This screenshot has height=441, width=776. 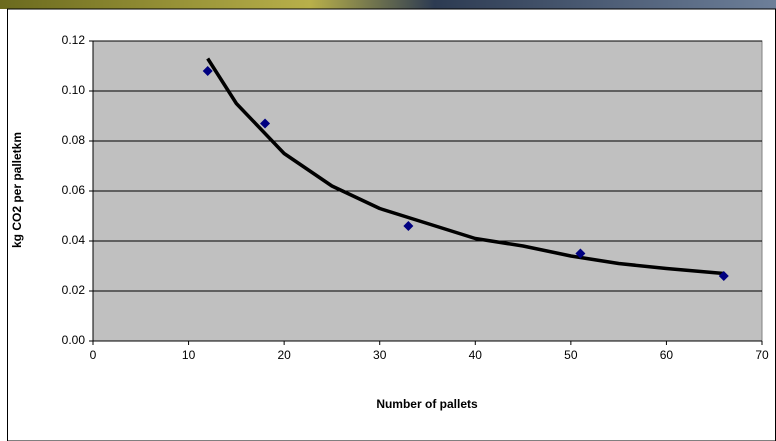 I want to click on y-tick-label: 0.06, so click(x=74, y=190).